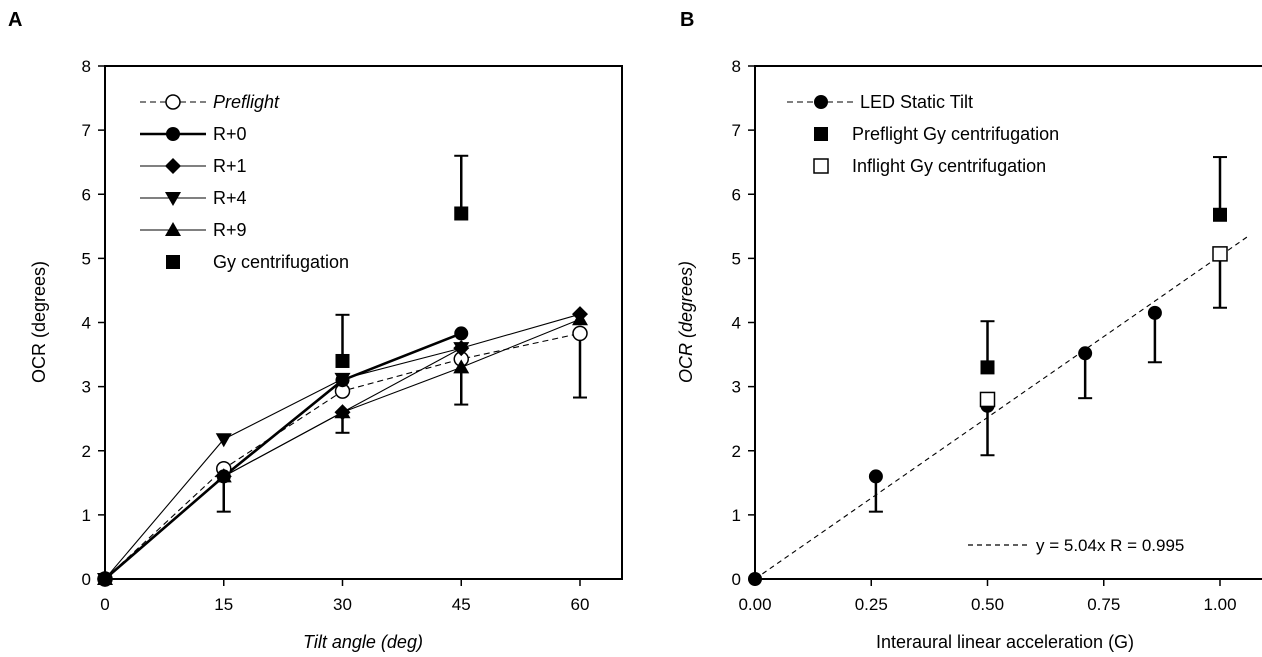 The image size is (1262, 657). What do you see at coordinates (246, 102) in the screenshot?
I see `a-legend-label: Preflight` at bounding box center [246, 102].